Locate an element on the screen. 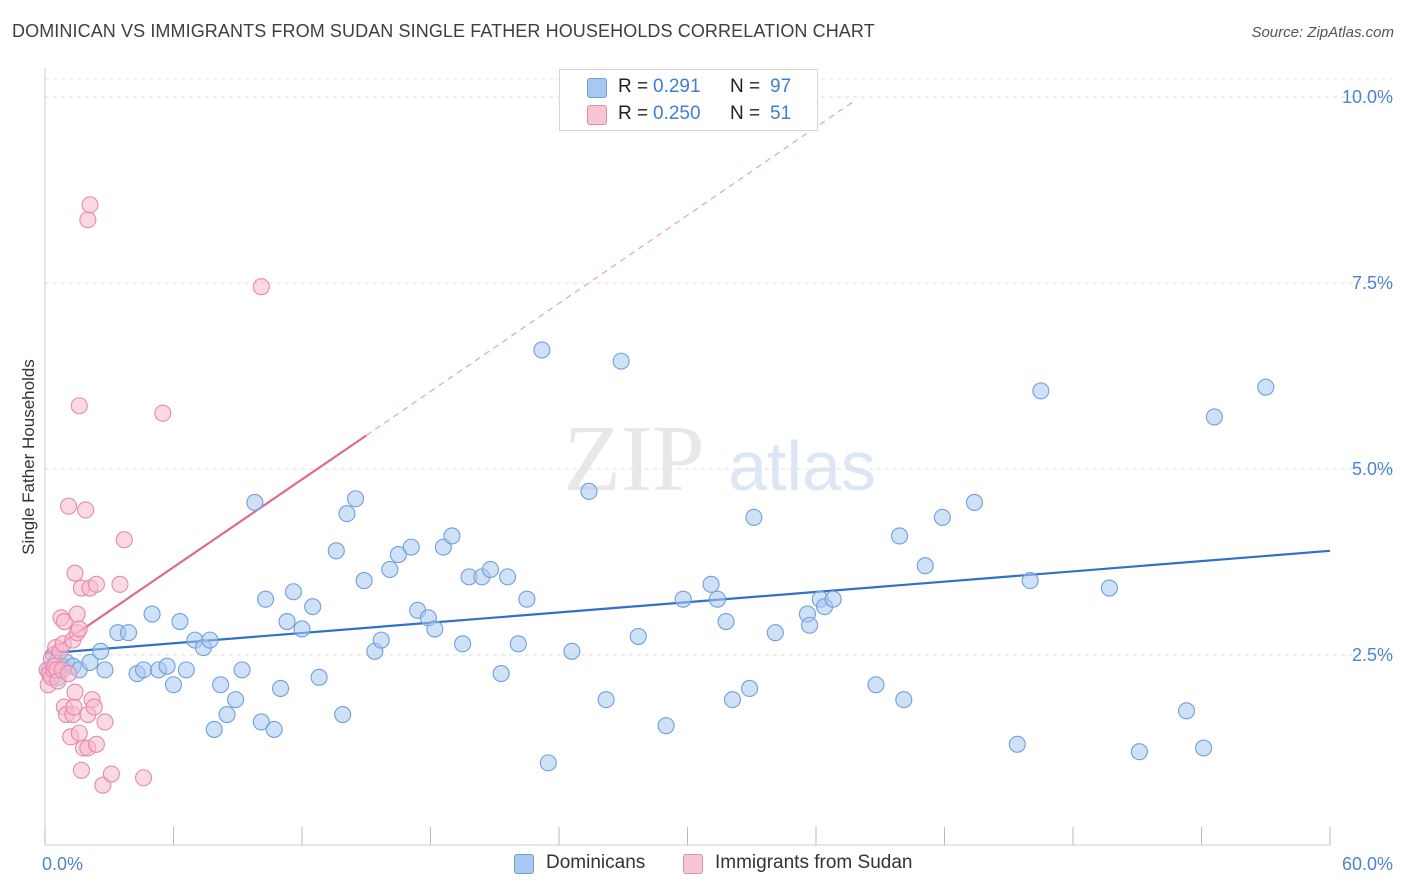  trend-line-sudan is located at coordinates (205, 545).